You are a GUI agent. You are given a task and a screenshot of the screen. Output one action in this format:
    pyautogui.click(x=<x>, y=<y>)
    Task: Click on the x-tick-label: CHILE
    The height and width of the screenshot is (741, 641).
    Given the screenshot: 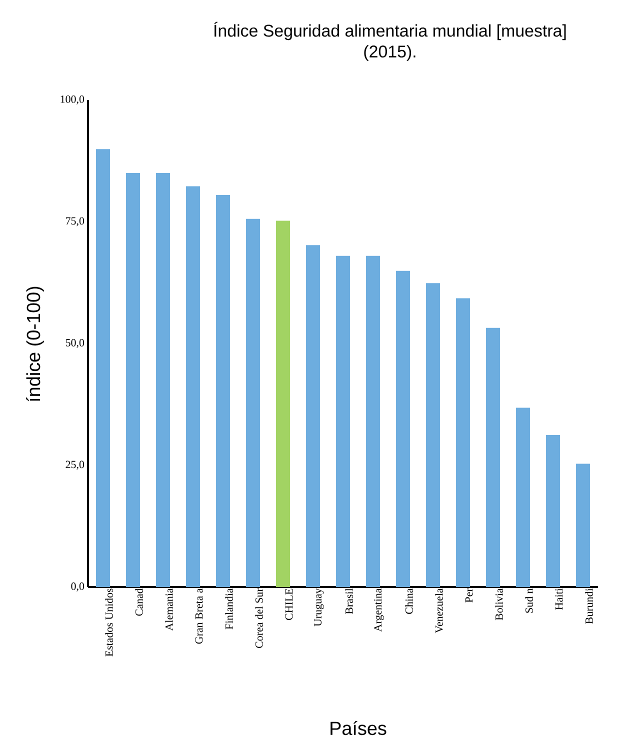 What is the action you would take?
    pyautogui.click(x=289, y=604)
    